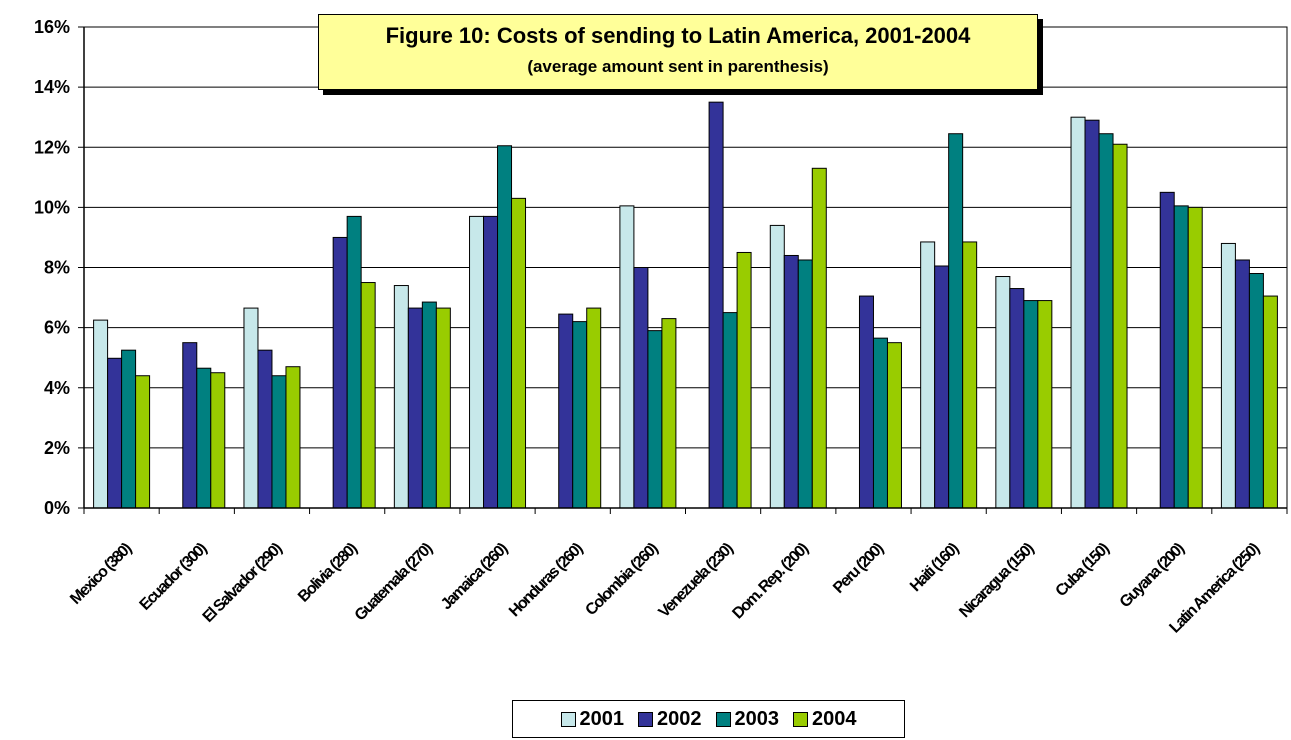 The width and height of the screenshot is (1291, 740). What do you see at coordinates (602, 718) in the screenshot?
I see `legend-label: 2001` at bounding box center [602, 718].